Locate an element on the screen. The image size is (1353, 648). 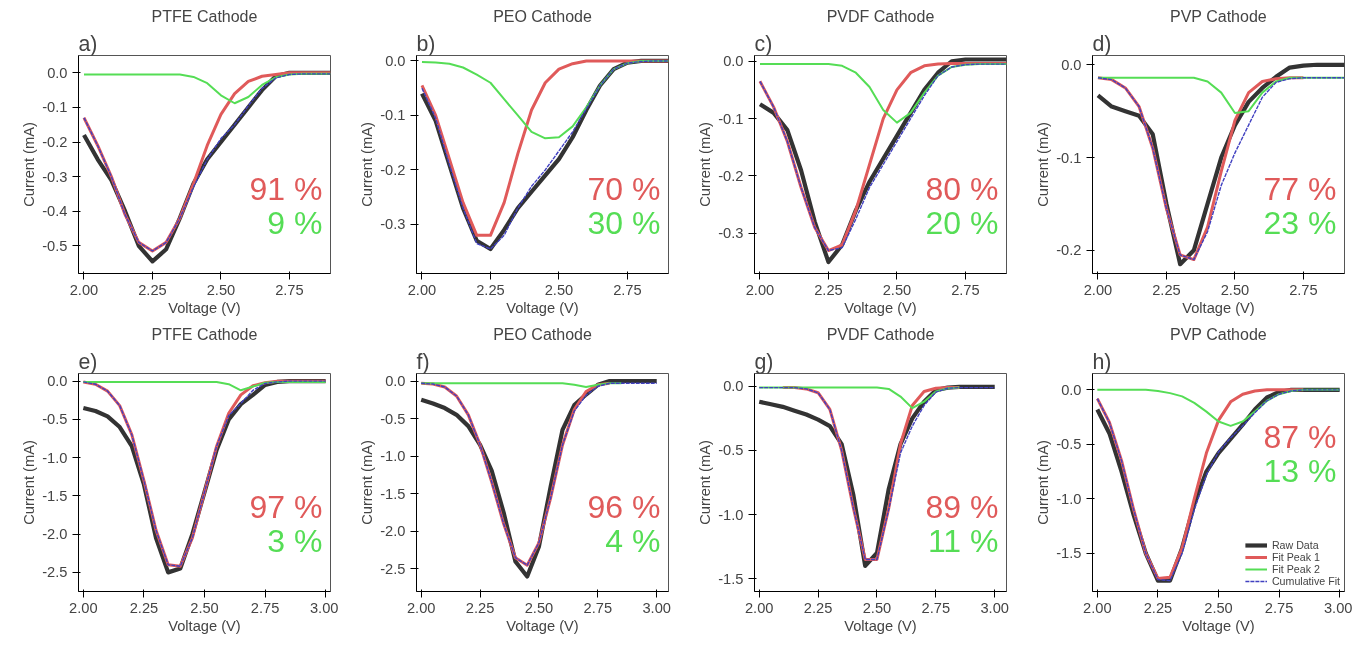
annotation: d) is located at coordinates (1102, 43).